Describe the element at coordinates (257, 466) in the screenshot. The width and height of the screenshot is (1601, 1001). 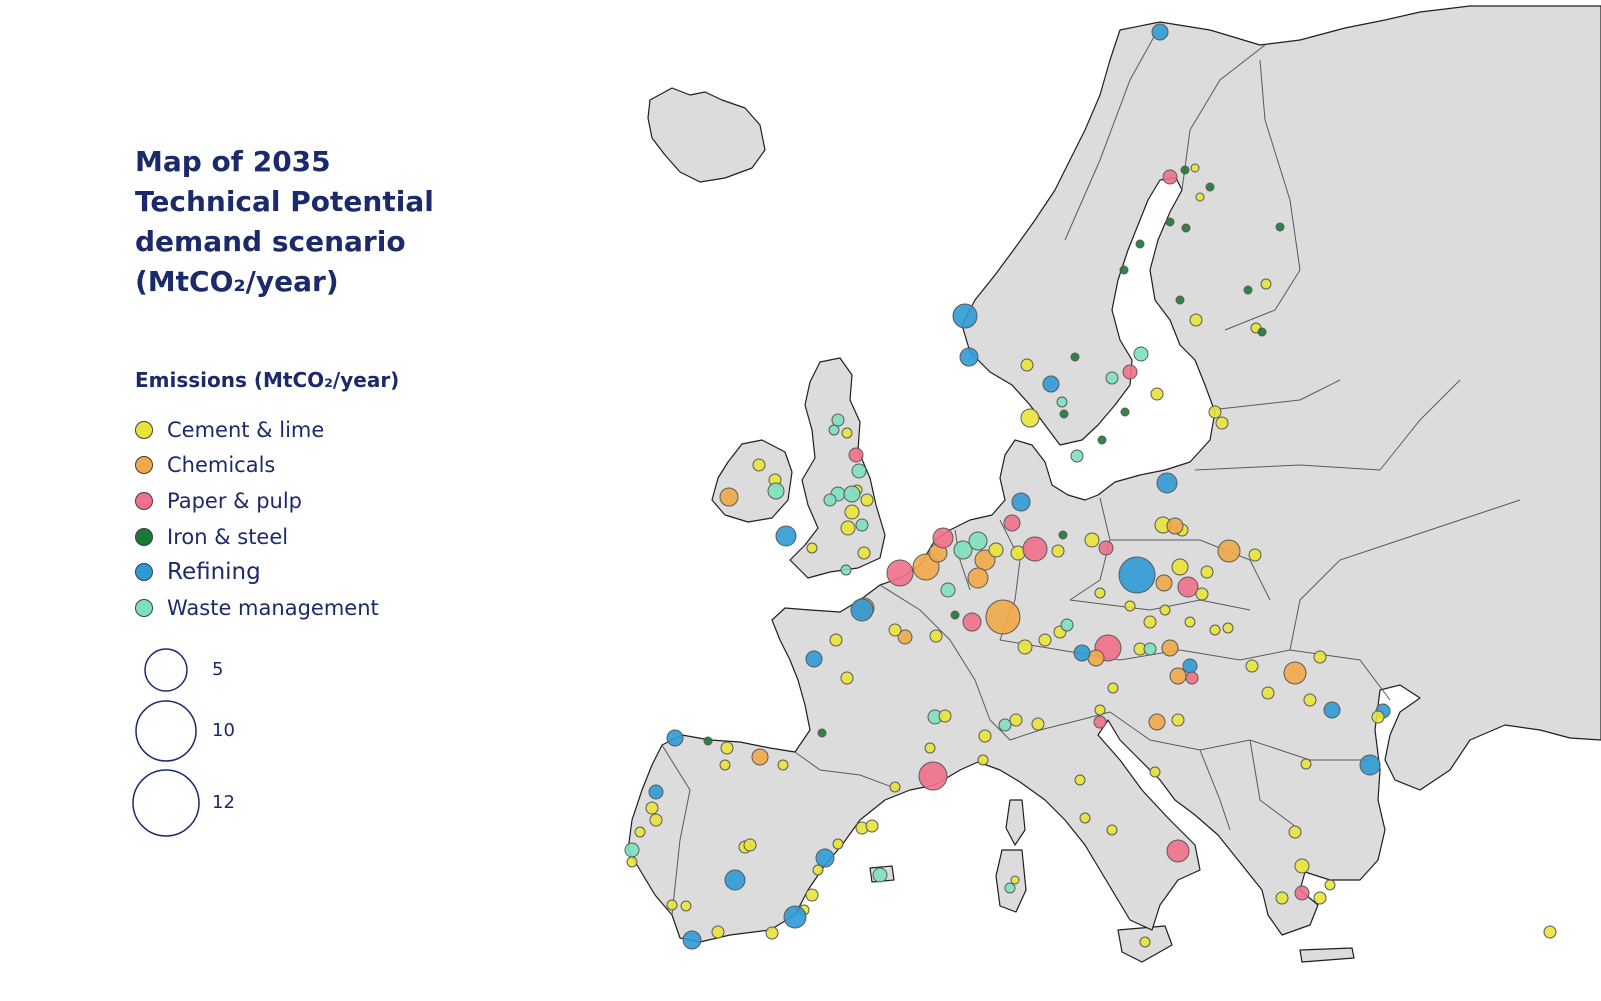
I see `legend-item-chemicals: Chemicals` at that location.